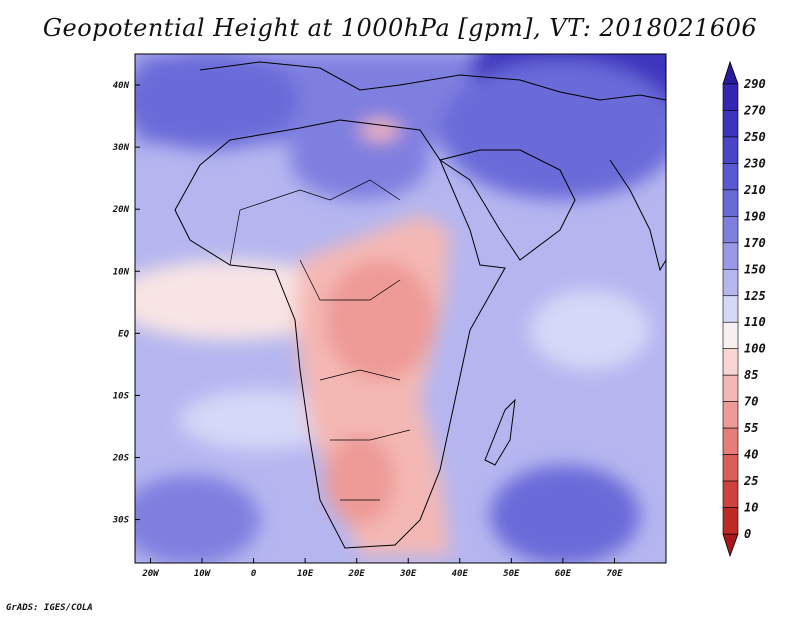 The height and width of the screenshot is (618, 800). Describe the element at coordinates (747, 534) in the screenshot. I see `colorbar-label: 0` at that location.